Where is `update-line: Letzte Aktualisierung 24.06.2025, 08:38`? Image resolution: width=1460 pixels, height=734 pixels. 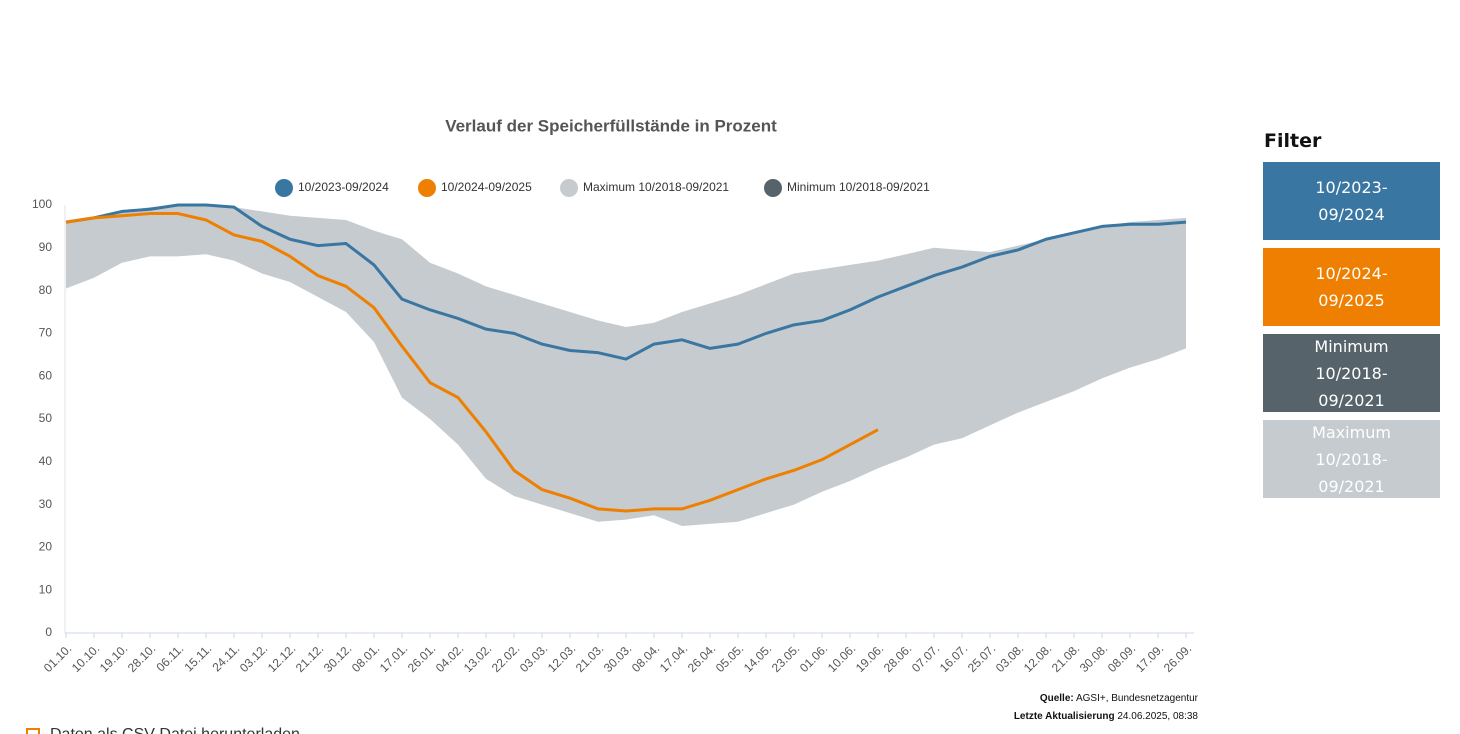 update-line: Letzte Aktualisierung 24.06.2025, 08:38 is located at coordinates (1106, 717).